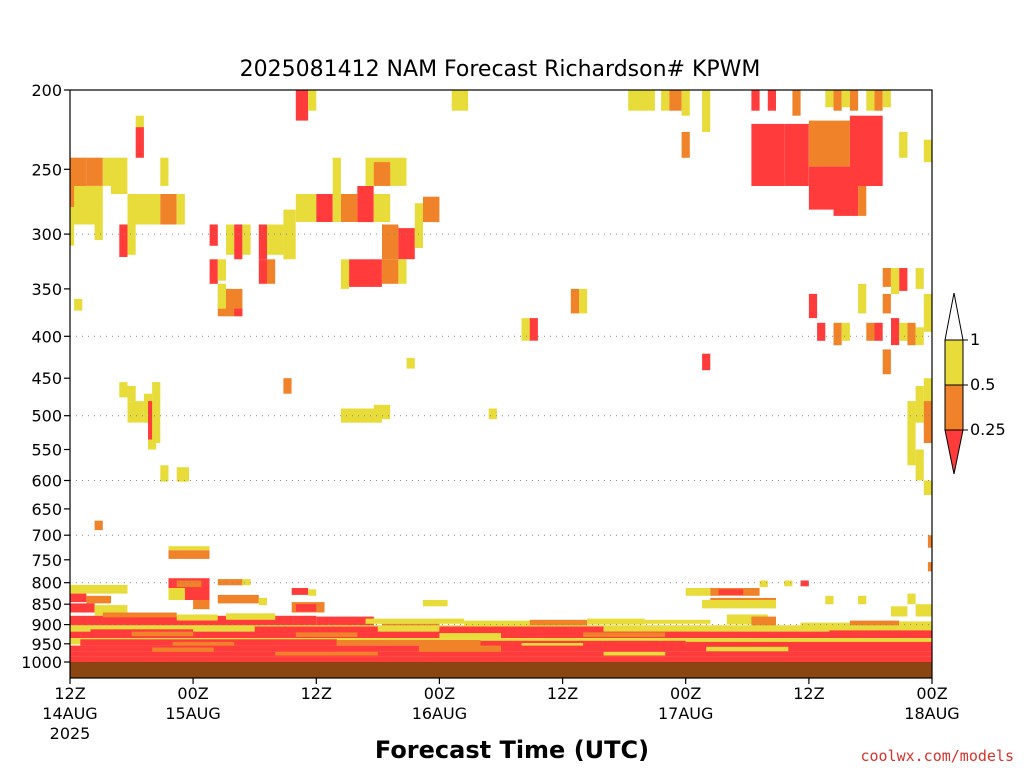 The width and height of the screenshot is (1024, 768). What do you see at coordinates (808, 693) in the screenshot?
I see `x-tick-label-72-1: 12Z` at bounding box center [808, 693].